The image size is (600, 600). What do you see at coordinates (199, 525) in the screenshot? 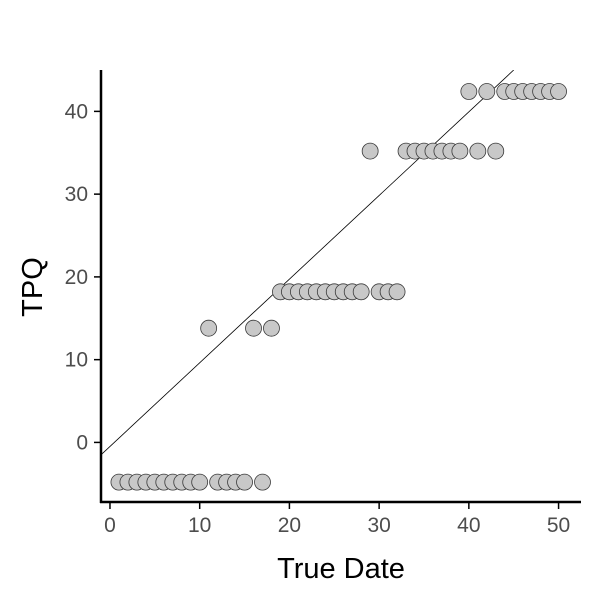
I see `x-tick-label: 10` at bounding box center [199, 525].